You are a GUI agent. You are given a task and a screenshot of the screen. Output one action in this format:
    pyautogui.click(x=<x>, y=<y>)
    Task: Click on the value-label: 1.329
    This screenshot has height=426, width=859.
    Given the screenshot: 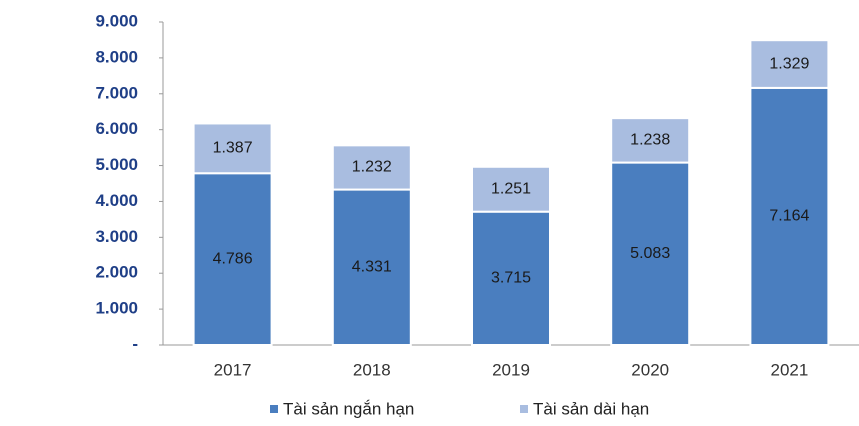 What is the action you would take?
    pyautogui.click(x=789, y=63)
    